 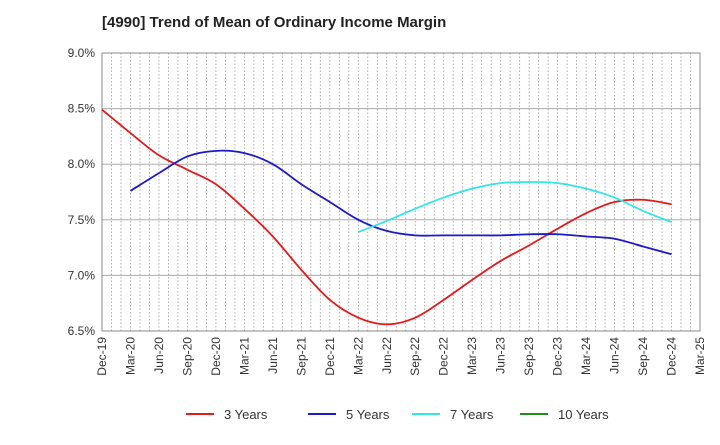 I want to click on x-tick-label: Dec-22, so click(x=444, y=356).